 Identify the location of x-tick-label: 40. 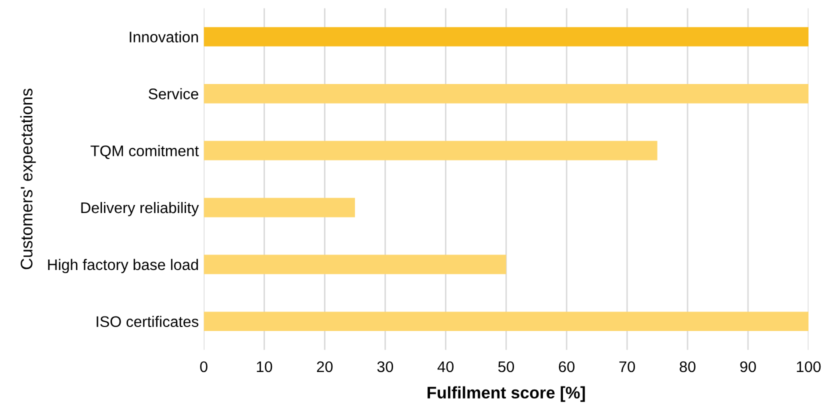
(446, 366).